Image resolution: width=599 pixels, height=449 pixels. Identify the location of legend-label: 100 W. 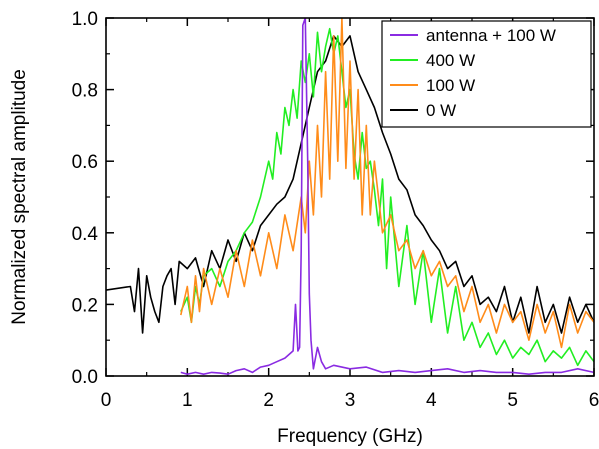
(450, 85).